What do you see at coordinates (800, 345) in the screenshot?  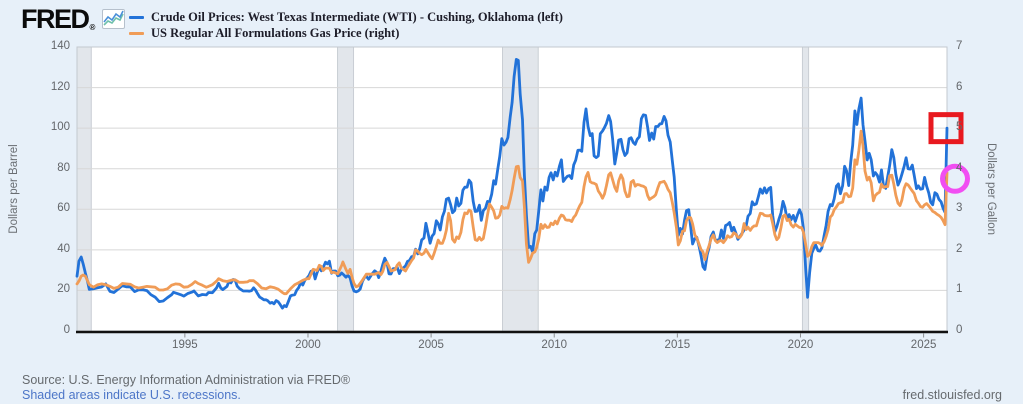 I see `x-tick-2020: 2020` at bounding box center [800, 345].